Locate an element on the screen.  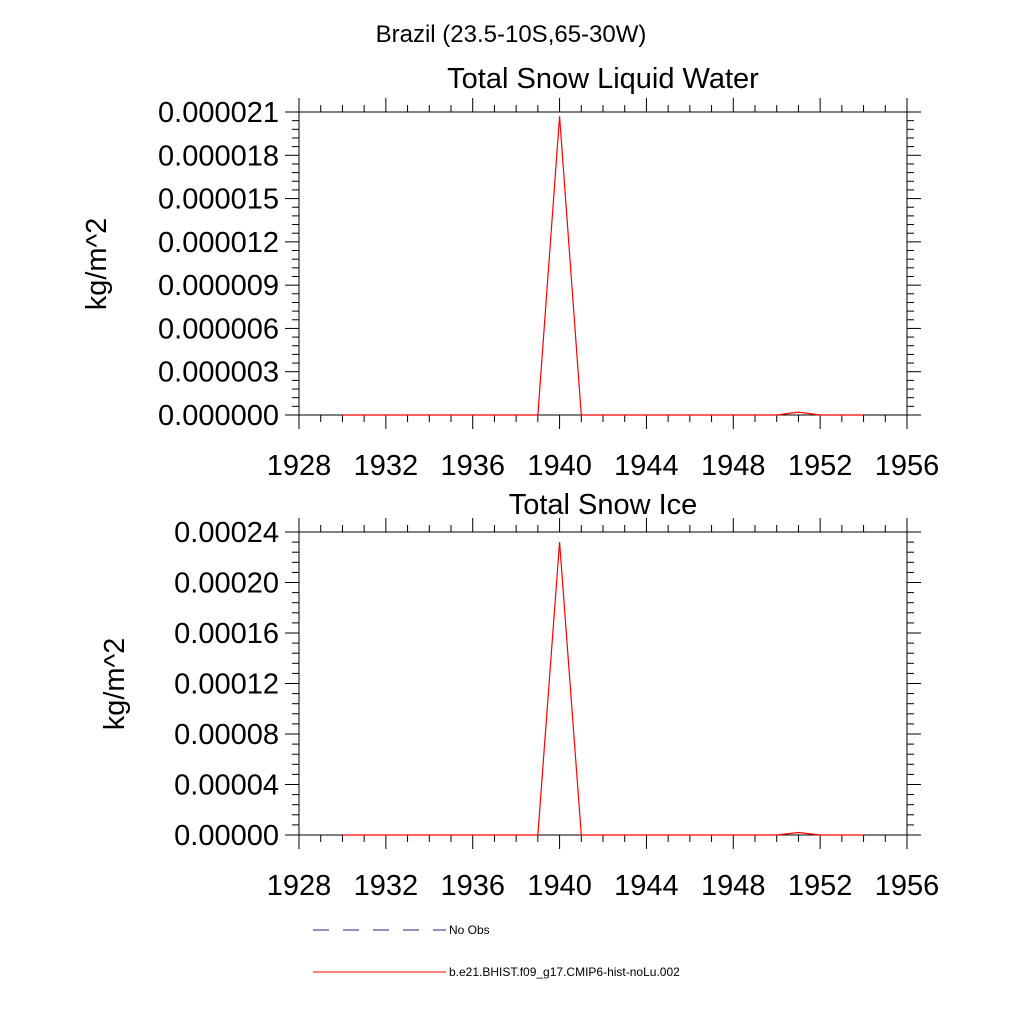
y-tick-label: 0.00020 is located at coordinates (226, 584).